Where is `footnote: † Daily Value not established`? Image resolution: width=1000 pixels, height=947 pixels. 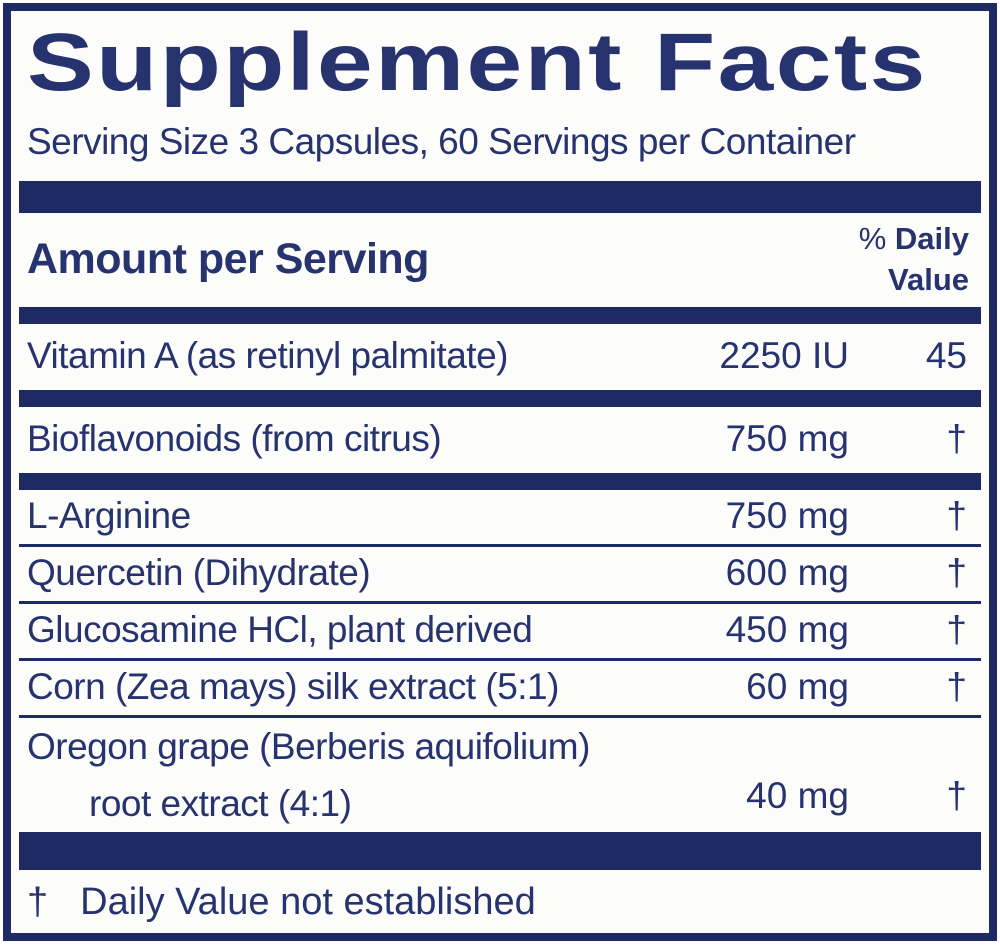
footnote: † Daily Value not established is located at coordinates (500, 901).